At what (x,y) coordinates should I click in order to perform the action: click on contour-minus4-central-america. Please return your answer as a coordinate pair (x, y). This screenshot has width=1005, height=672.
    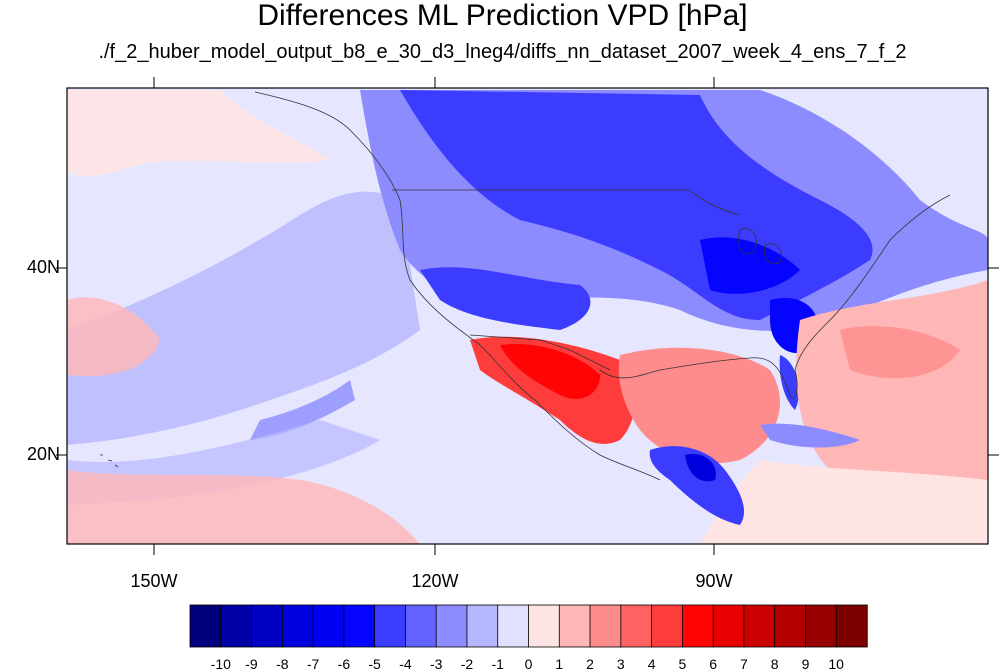
    Looking at the image, I should click on (697, 485).